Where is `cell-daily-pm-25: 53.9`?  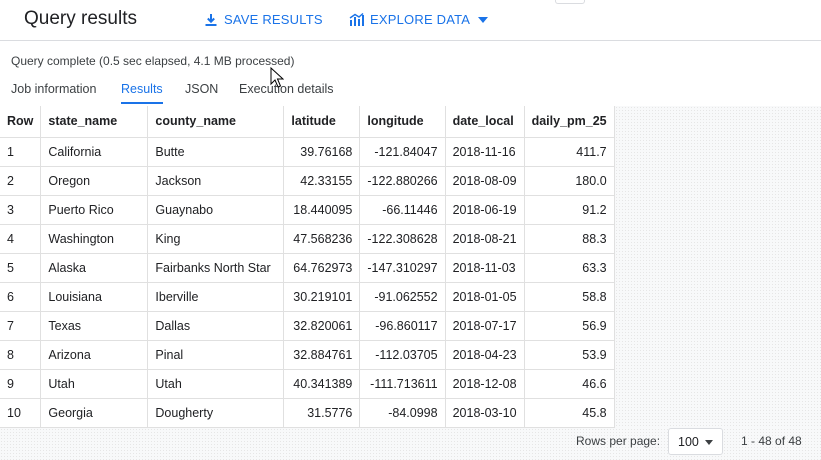
cell-daily-pm-25: 53.9 is located at coordinates (569, 355).